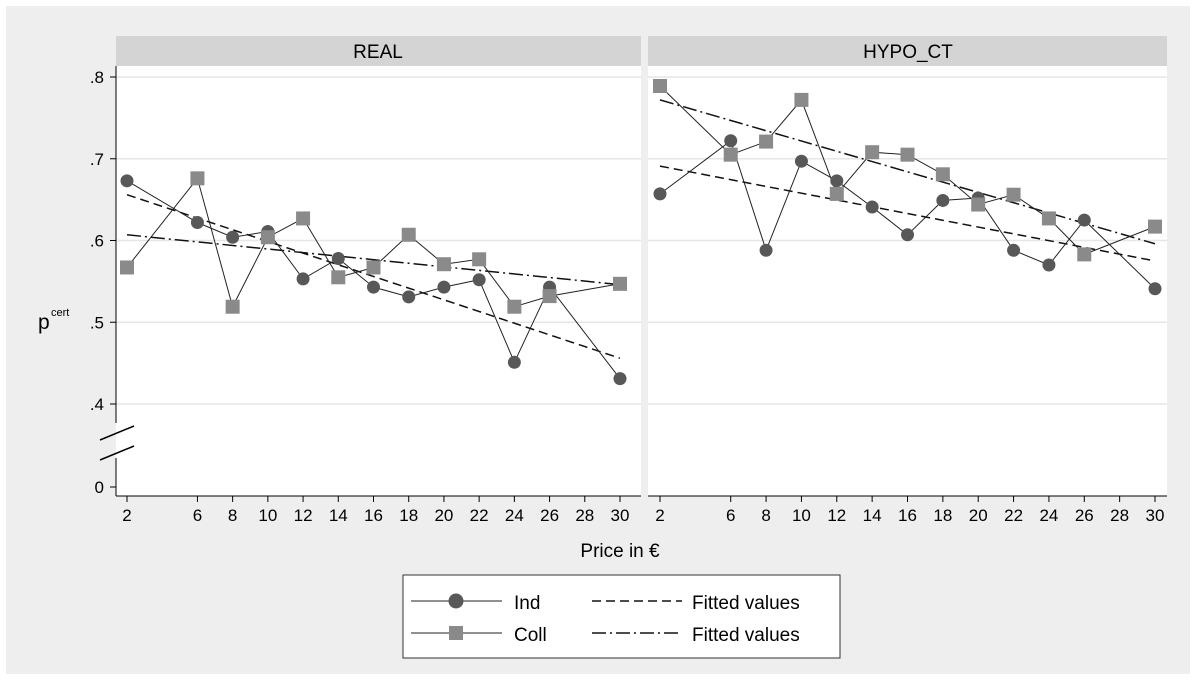 This screenshot has height=682, width=1198. I want to click on x-tick-label-real: 16, so click(373, 515).